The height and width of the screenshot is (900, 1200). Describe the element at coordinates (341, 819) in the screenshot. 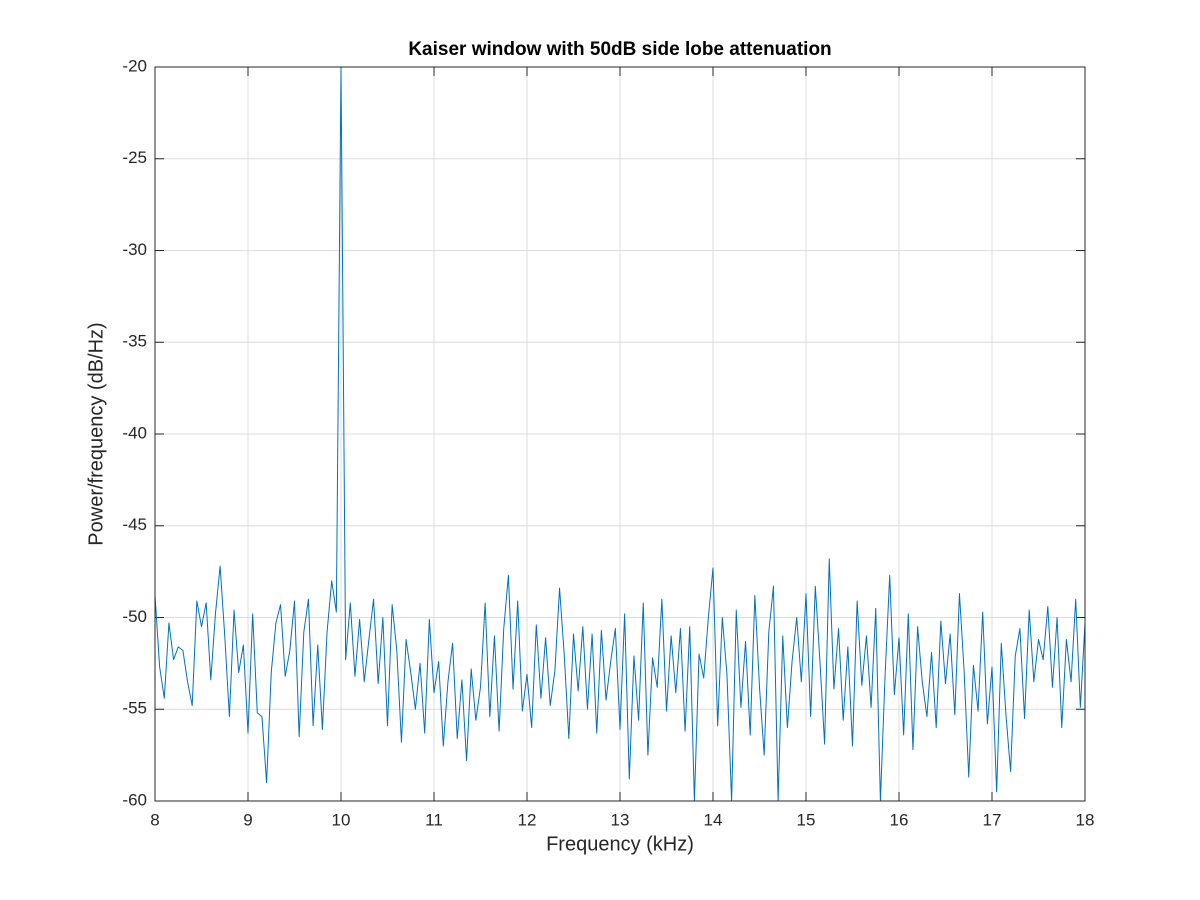

I see `x-tick-label: 10` at that location.